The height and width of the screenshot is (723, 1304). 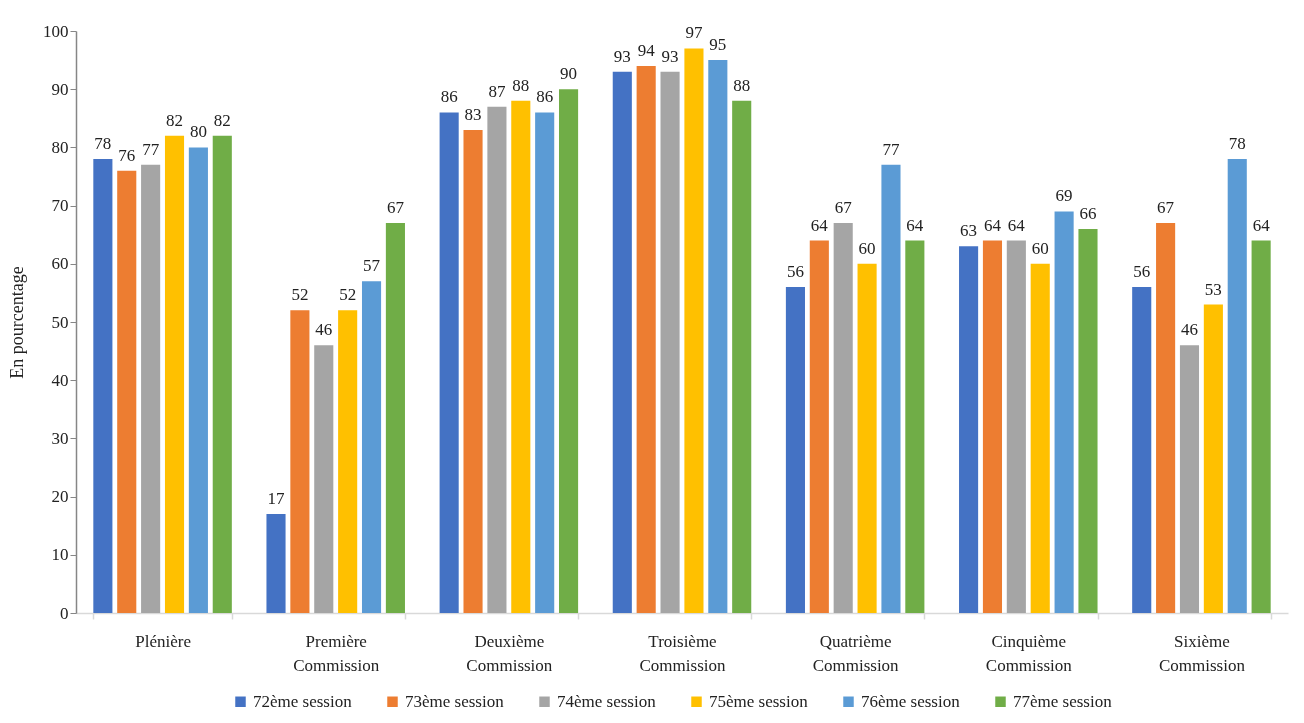 I want to click on data-label: 63, so click(x=969, y=231).